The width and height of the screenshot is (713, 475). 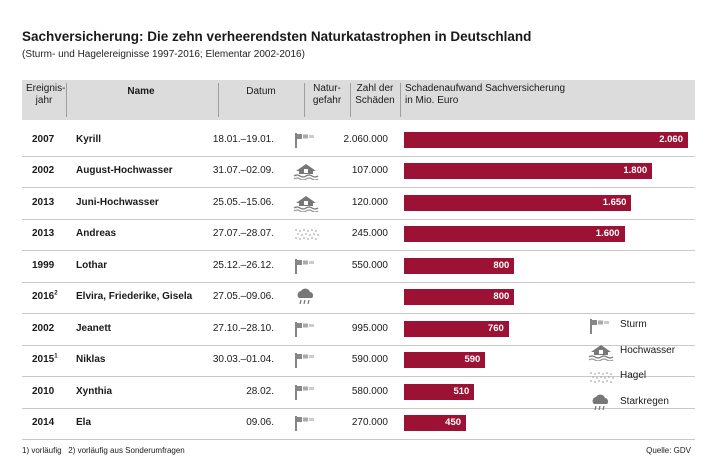 I want to click on bar: 510, so click(x=439, y=391).